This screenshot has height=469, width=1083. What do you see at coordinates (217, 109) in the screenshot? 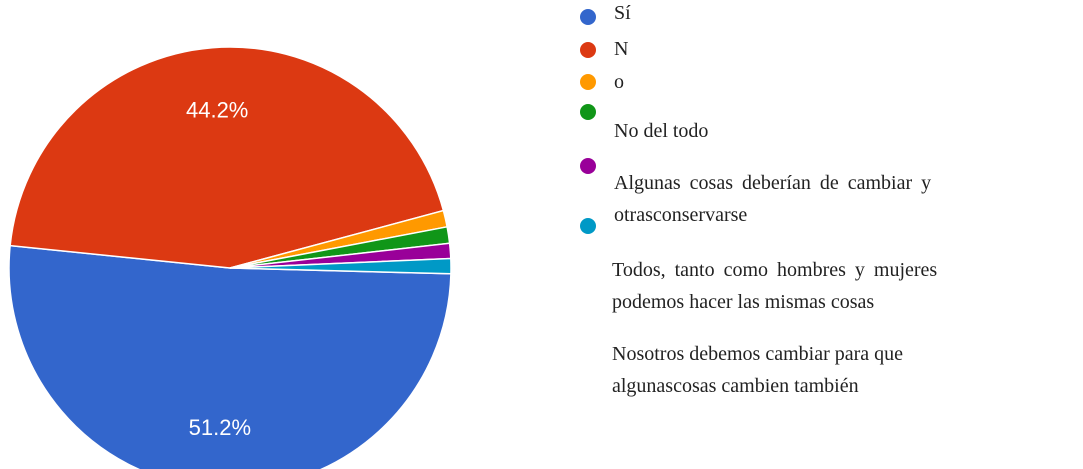
I see `pie-slice-label-1: 44.2%` at bounding box center [217, 109].